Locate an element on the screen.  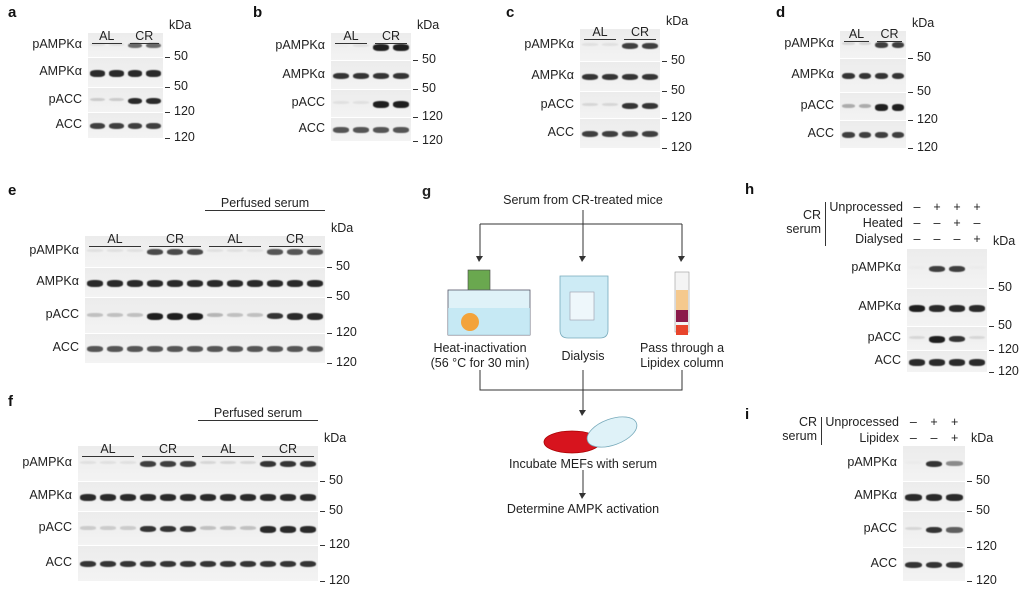
blot-d is located at coordinates (873, 89).